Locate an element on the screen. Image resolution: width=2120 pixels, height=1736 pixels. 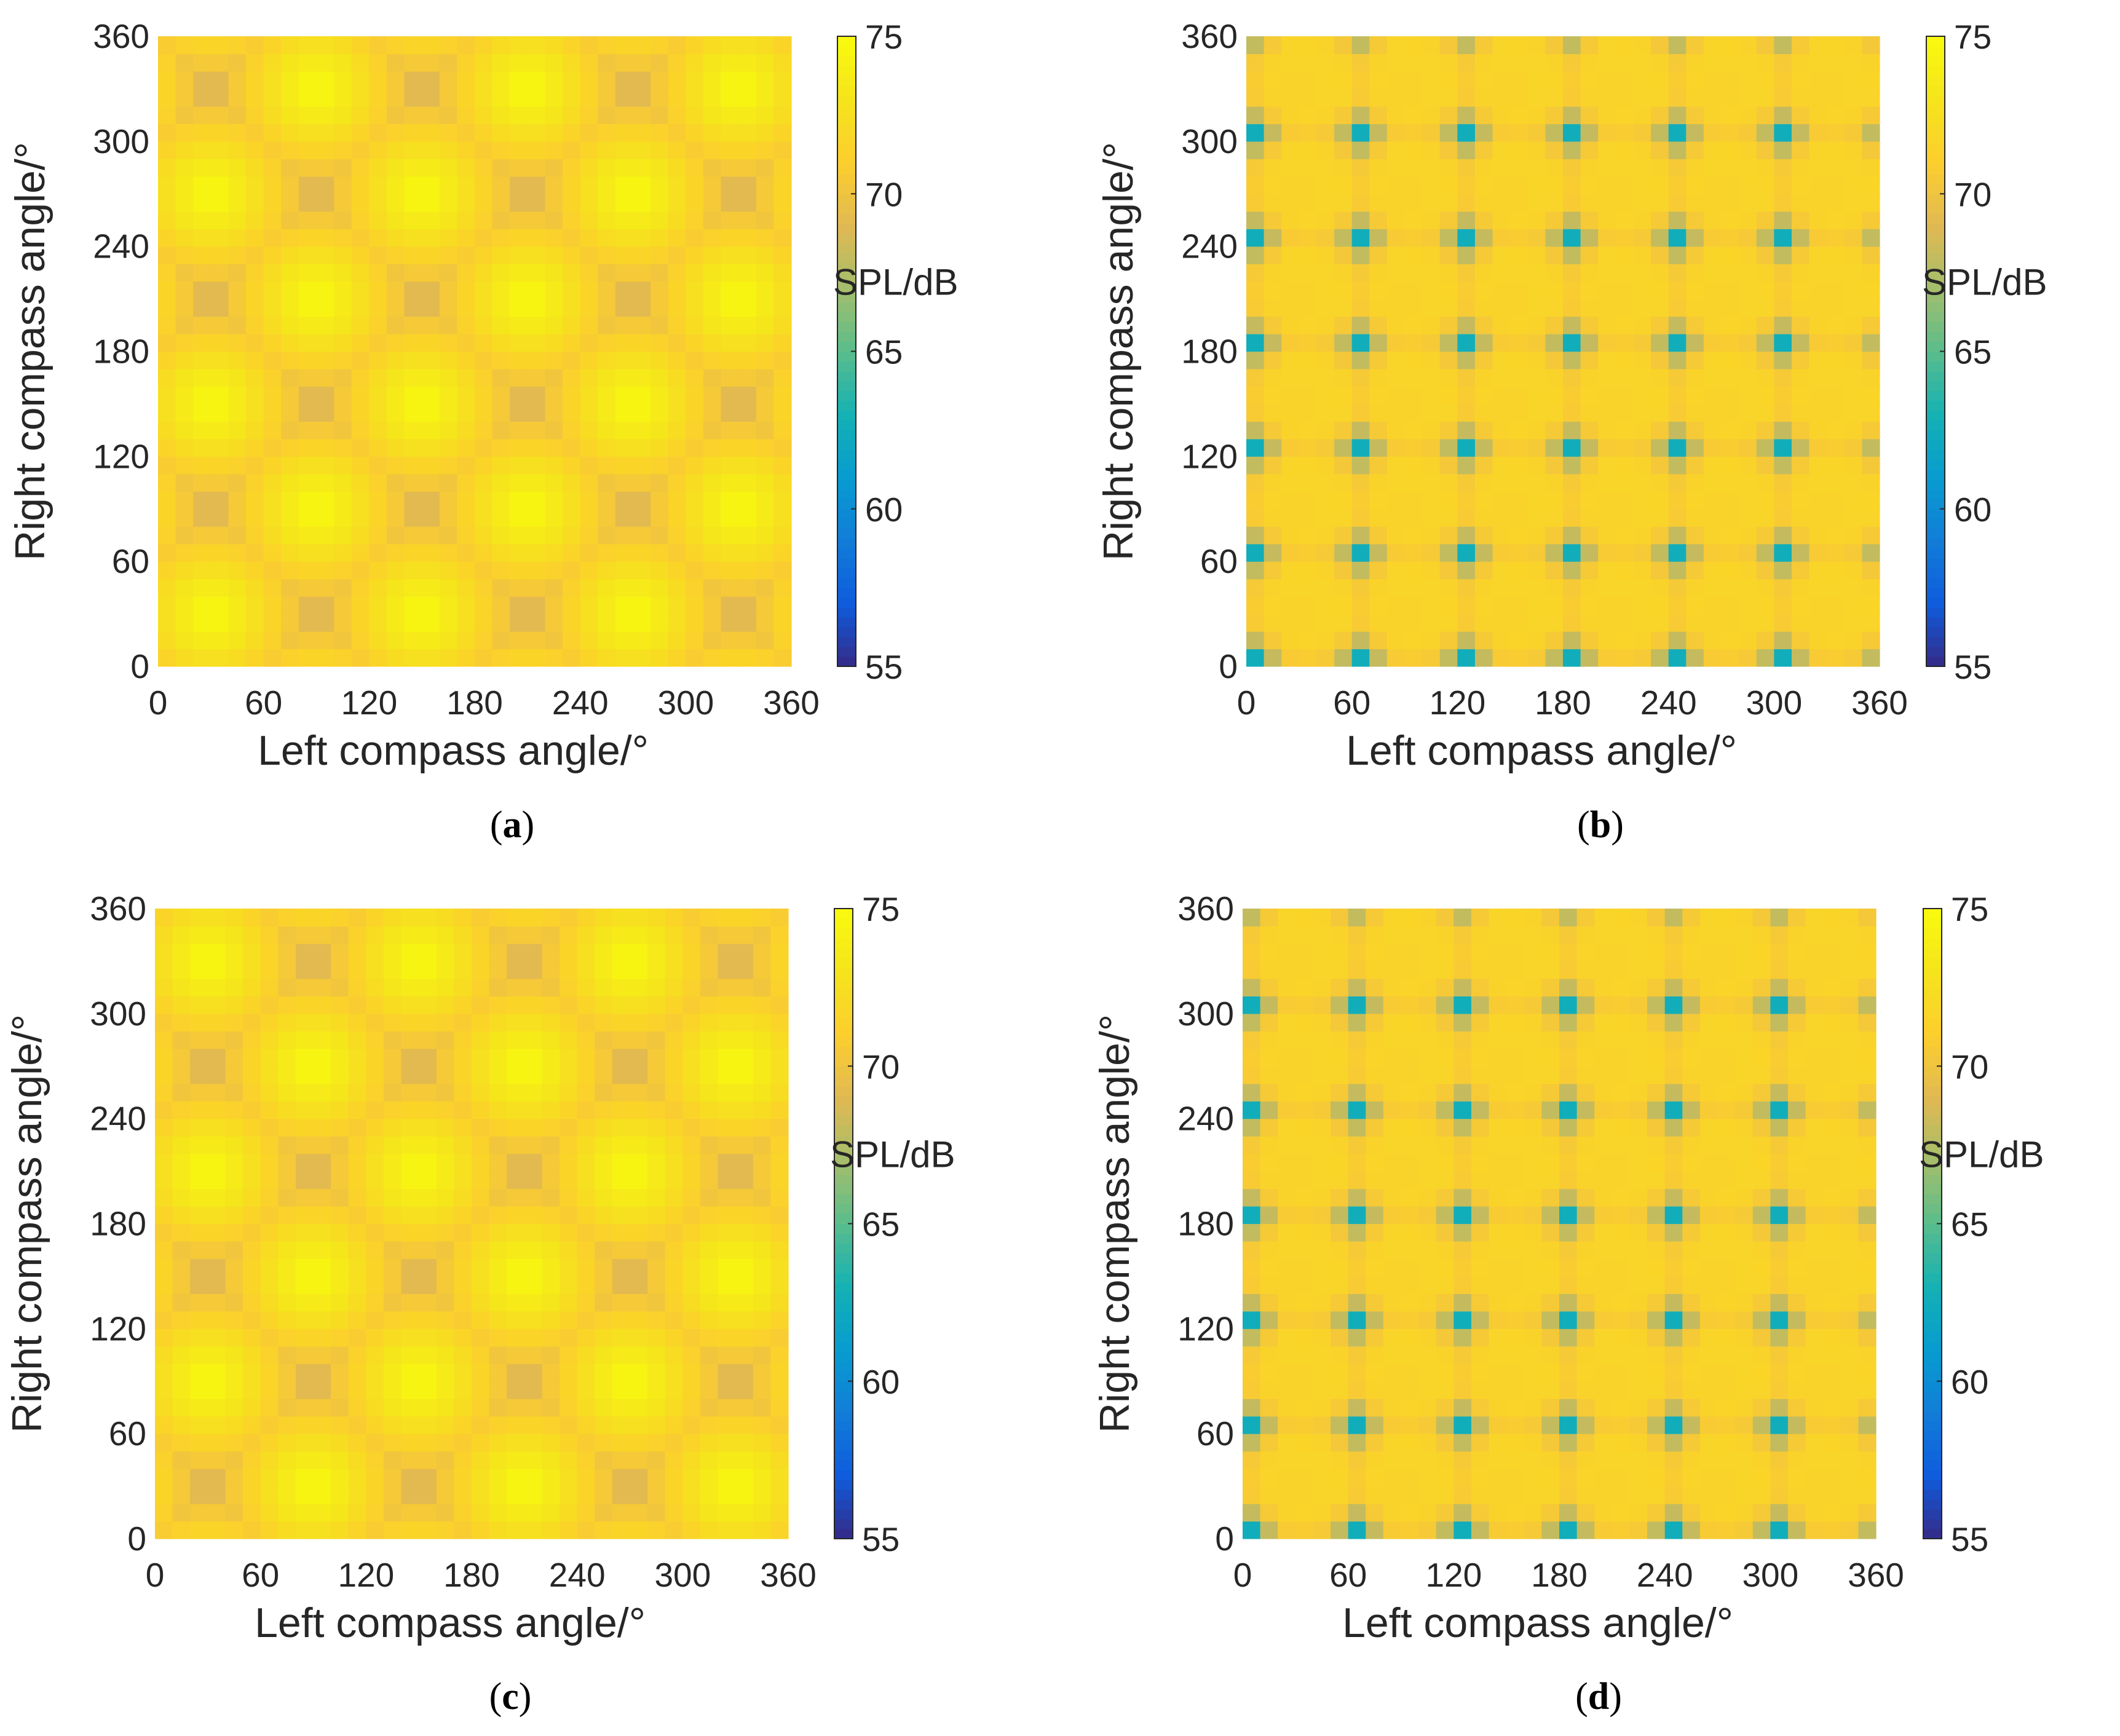
y-tick-label: 180 is located at coordinates (1210, 352).